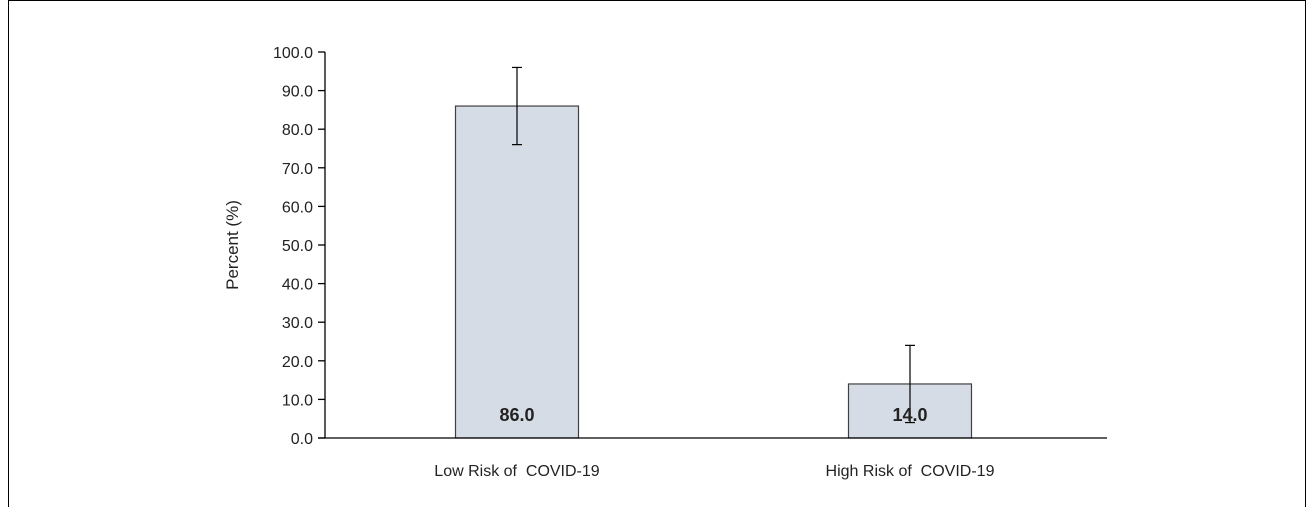 Image resolution: width=1306 pixels, height=512 pixels. What do you see at coordinates (297, 169) in the screenshot?
I see `y-tick-label: 70.0` at bounding box center [297, 169].